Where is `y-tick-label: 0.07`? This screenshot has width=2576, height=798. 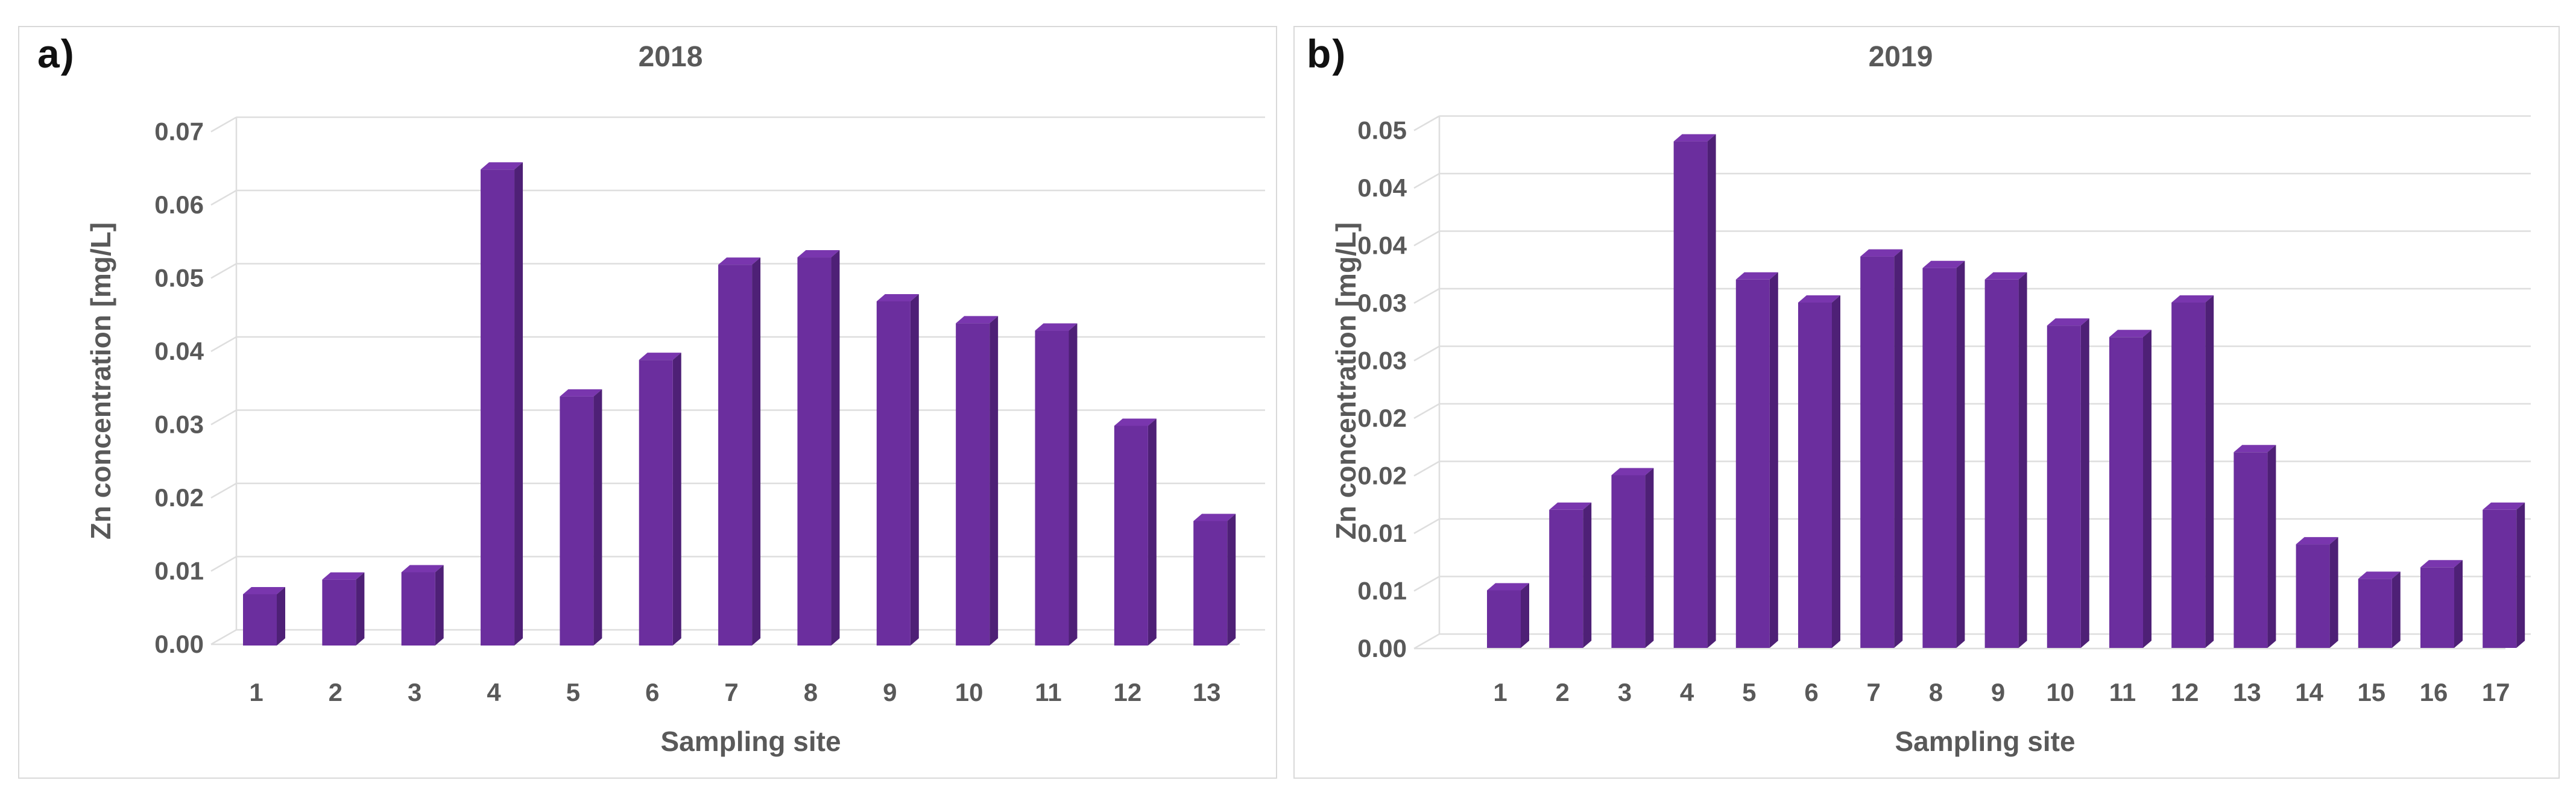 y-tick-label: 0.07 is located at coordinates (179, 132).